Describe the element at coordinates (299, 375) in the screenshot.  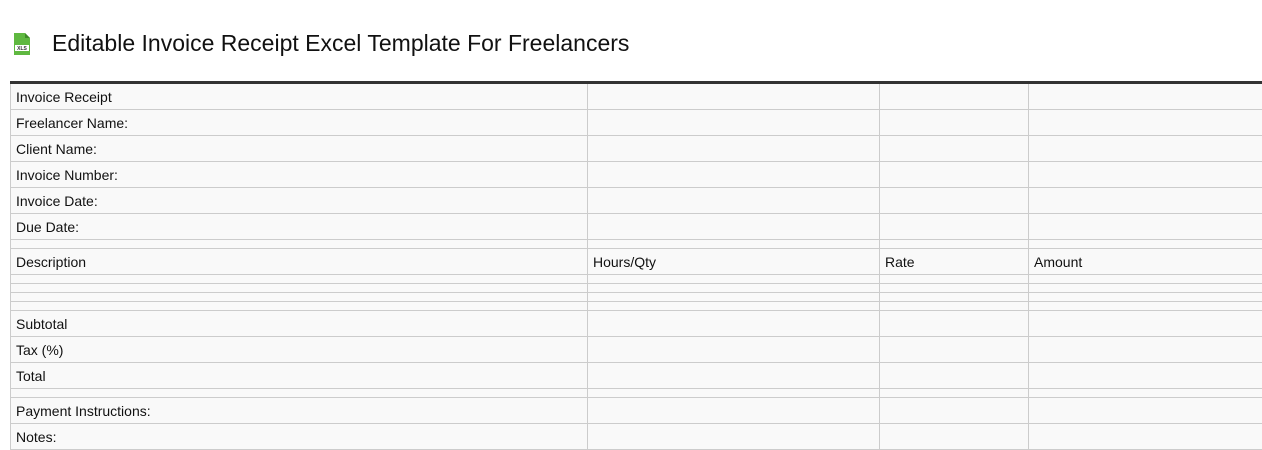
I see `table-cell: Total` at that location.